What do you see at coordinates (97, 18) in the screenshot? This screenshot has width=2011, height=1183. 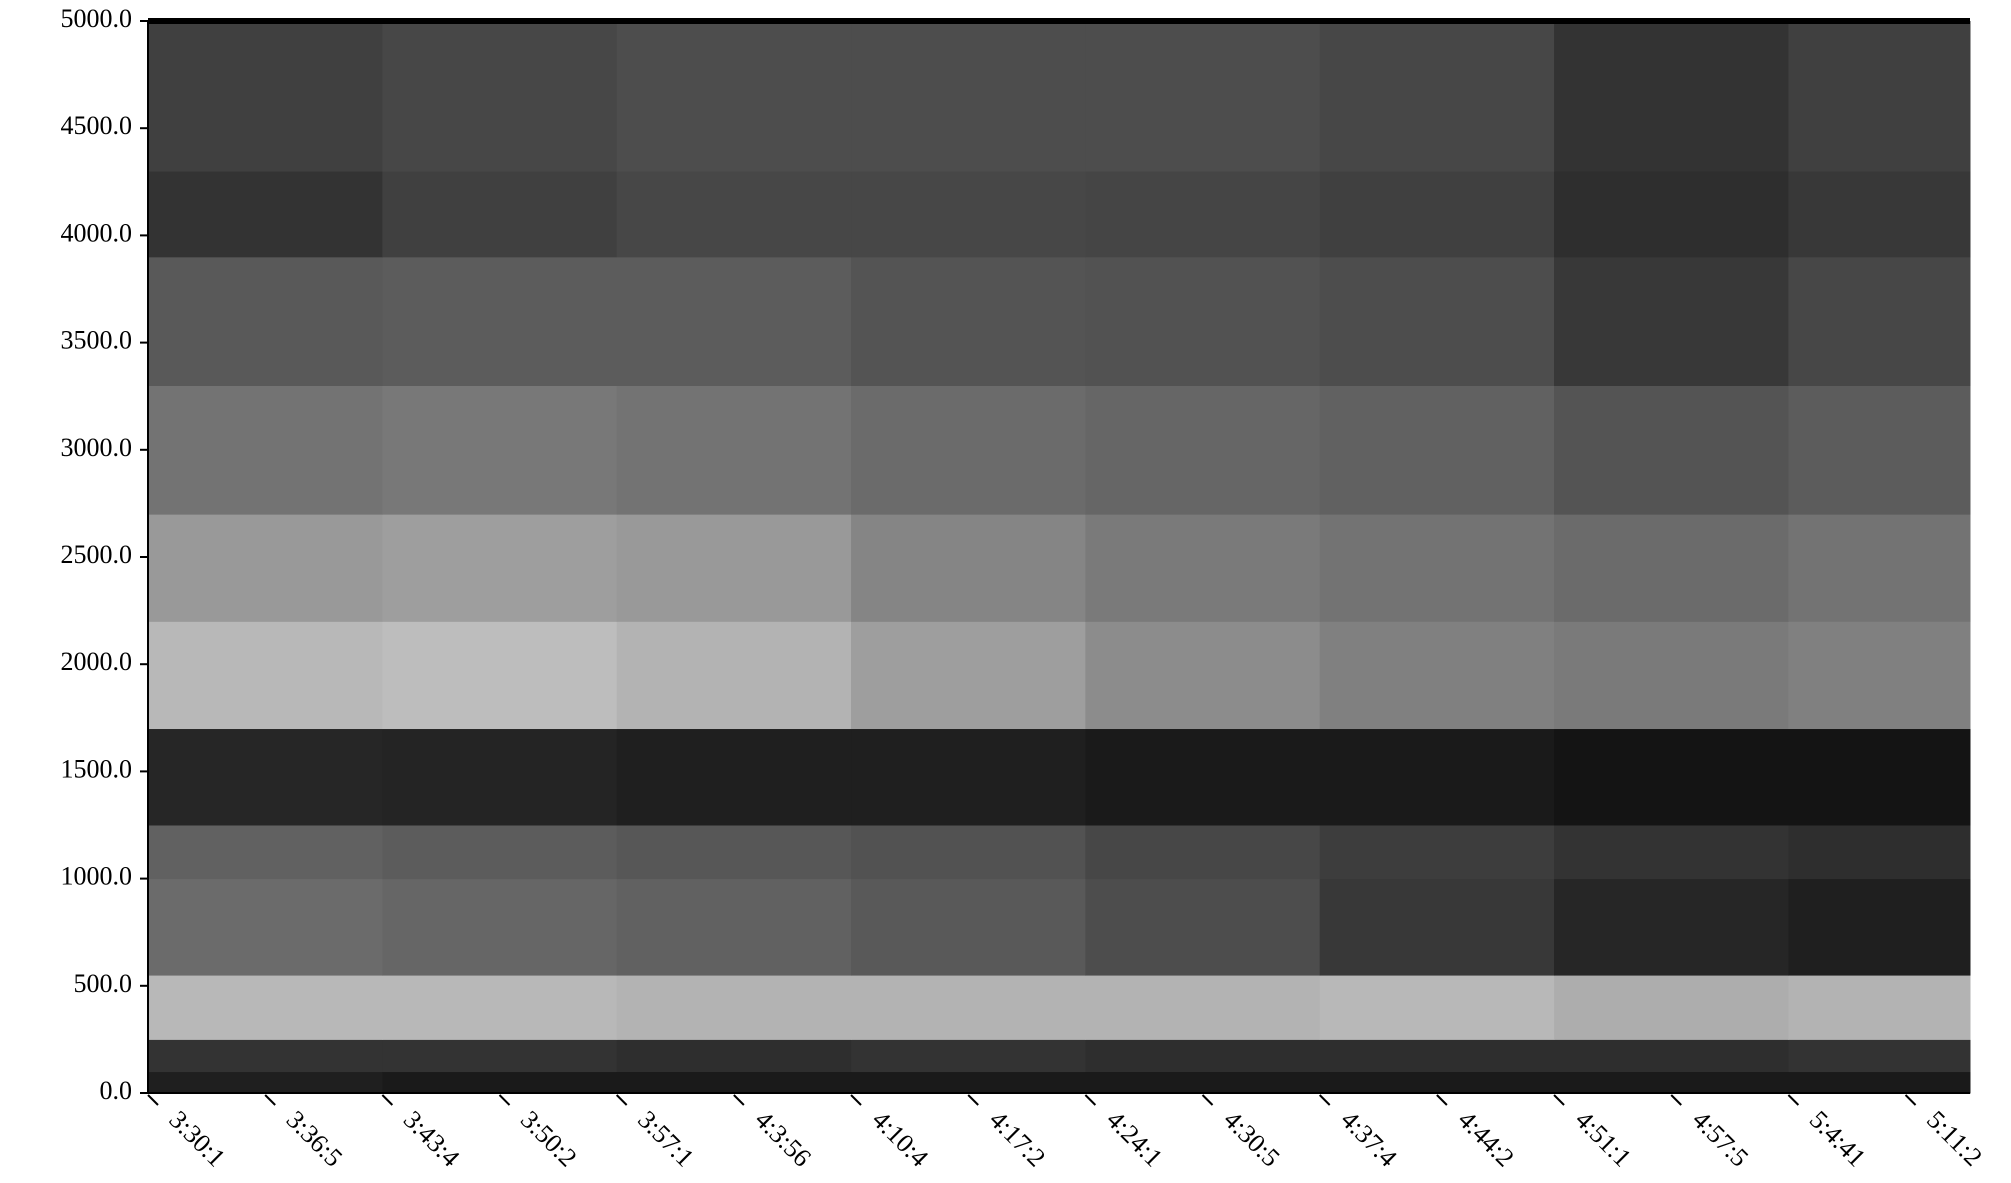 I see `y-tick-label: 5000.0` at bounding box center [97, 18].